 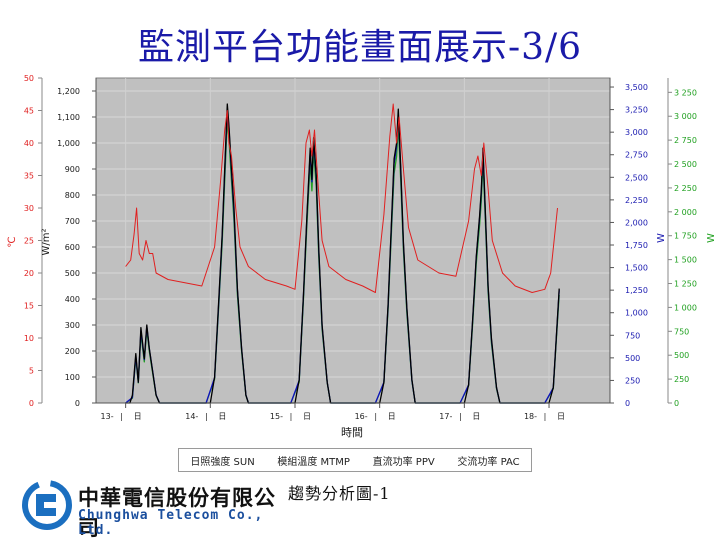 What do you see at coordinates (12, 241) in the screenshot?
I see `celsius-axis-label: ℃` at bounding box center [12, 241].